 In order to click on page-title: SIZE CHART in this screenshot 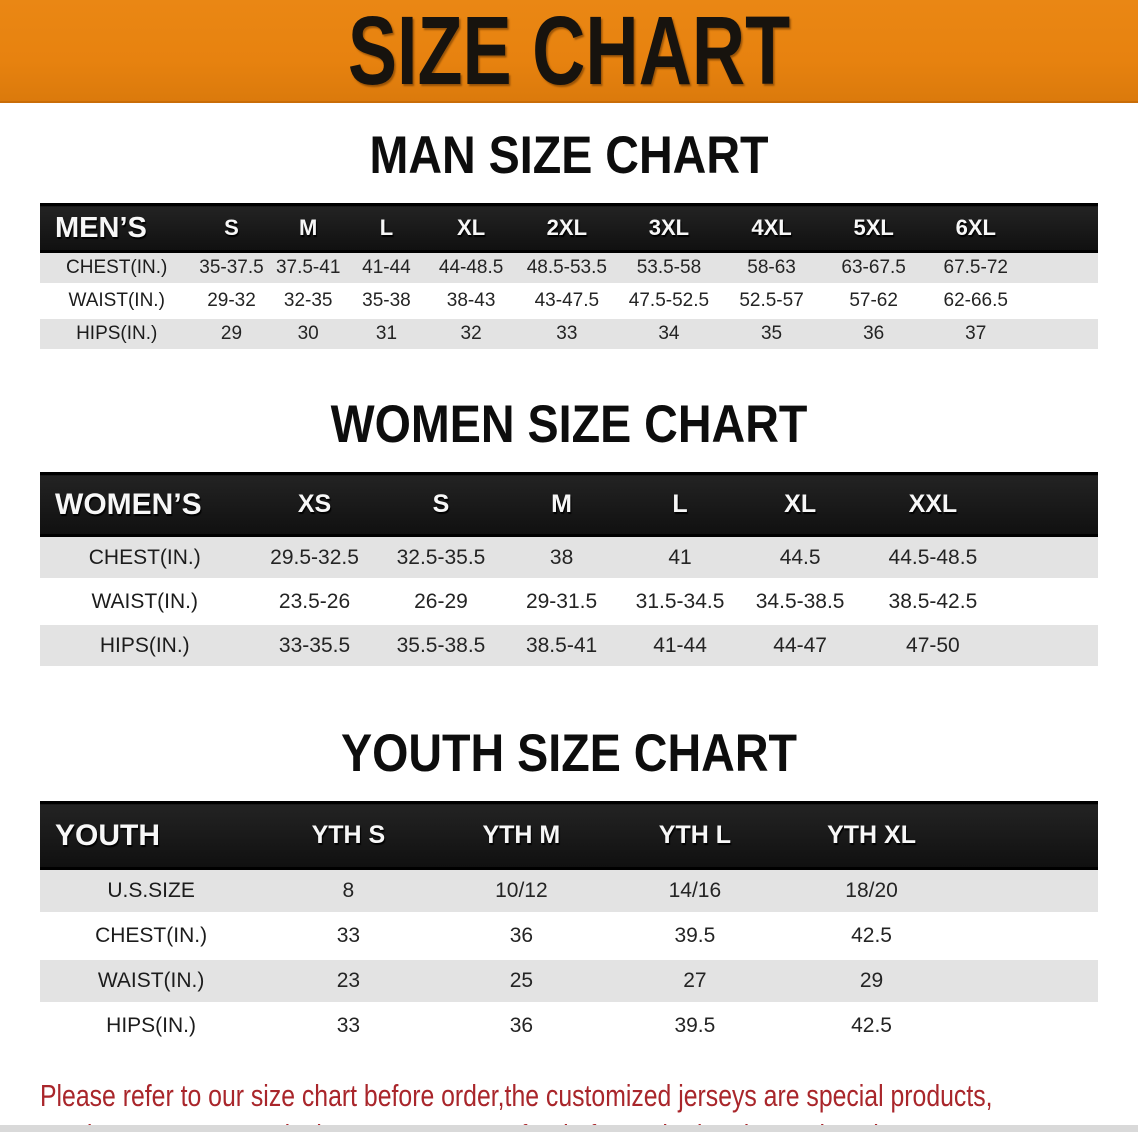, I will do `click(569, 52)`.